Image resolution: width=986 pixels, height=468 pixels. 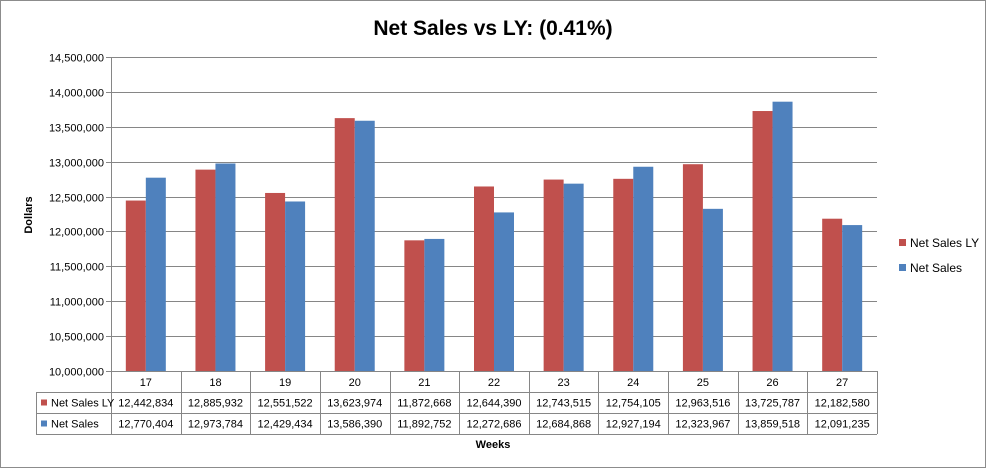 I want to click on x-tick-label: 21, so click(x=424, y=383).